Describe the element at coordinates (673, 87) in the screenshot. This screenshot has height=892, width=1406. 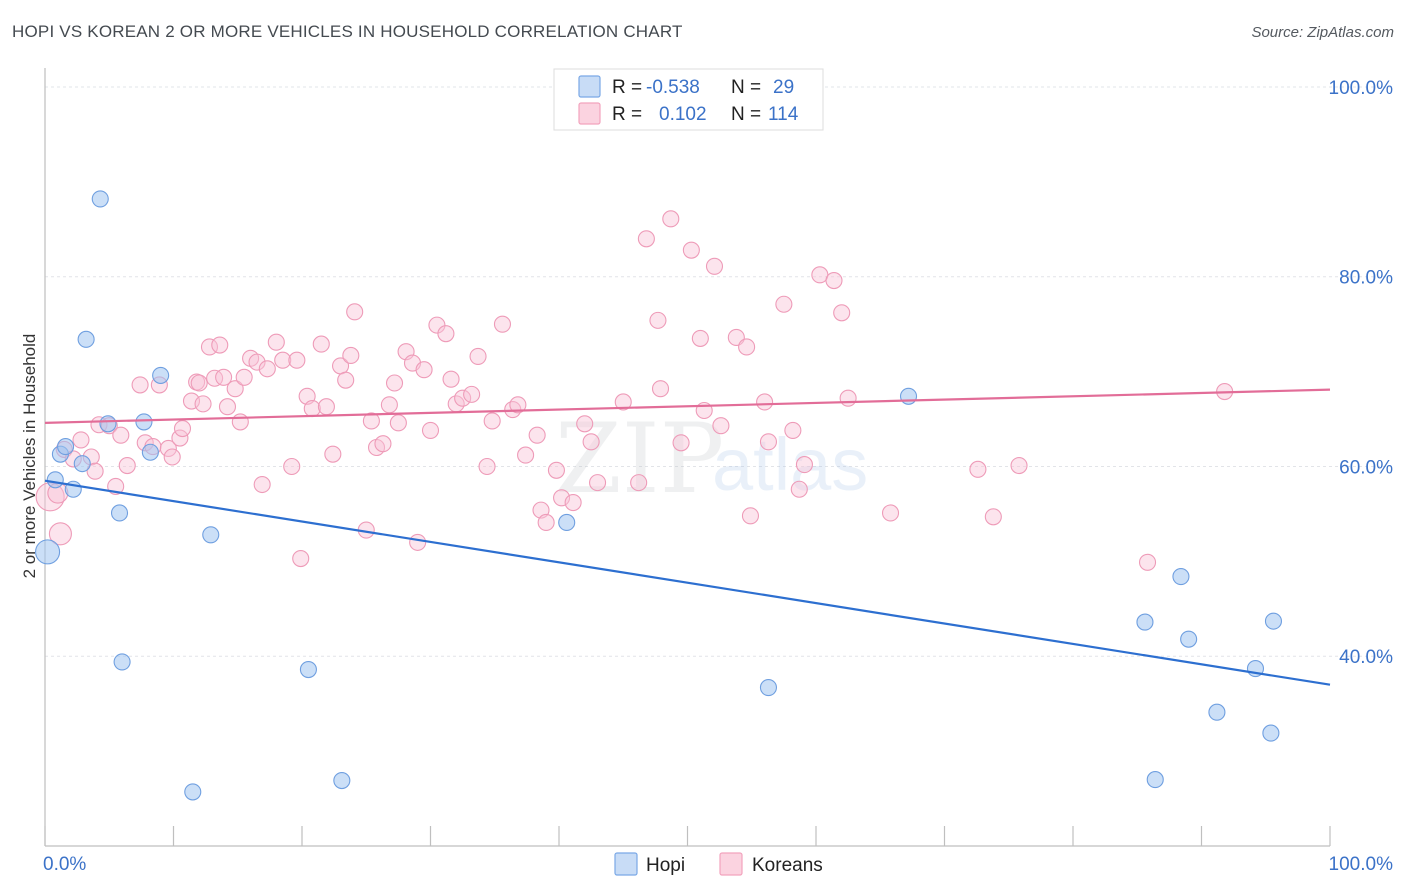
I see `stats-r-value-hopi: -0.538` at that location.